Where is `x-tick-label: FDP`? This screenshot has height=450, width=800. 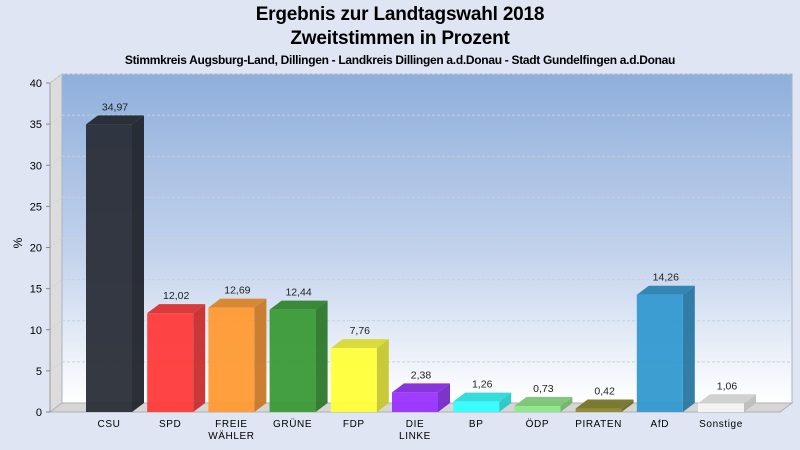
x-tick-label: FDP is located at coordinates (354, 424).